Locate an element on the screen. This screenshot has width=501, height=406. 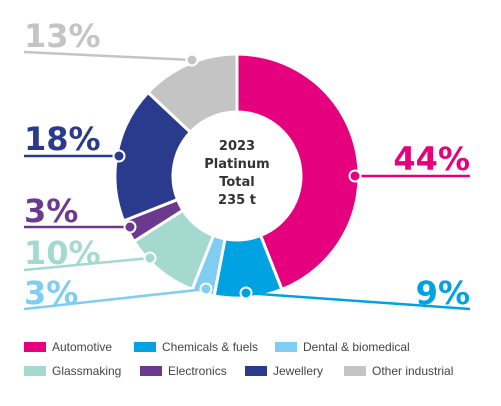
legend-label: Chemicals & fuels is located at coordinates (210, 347).